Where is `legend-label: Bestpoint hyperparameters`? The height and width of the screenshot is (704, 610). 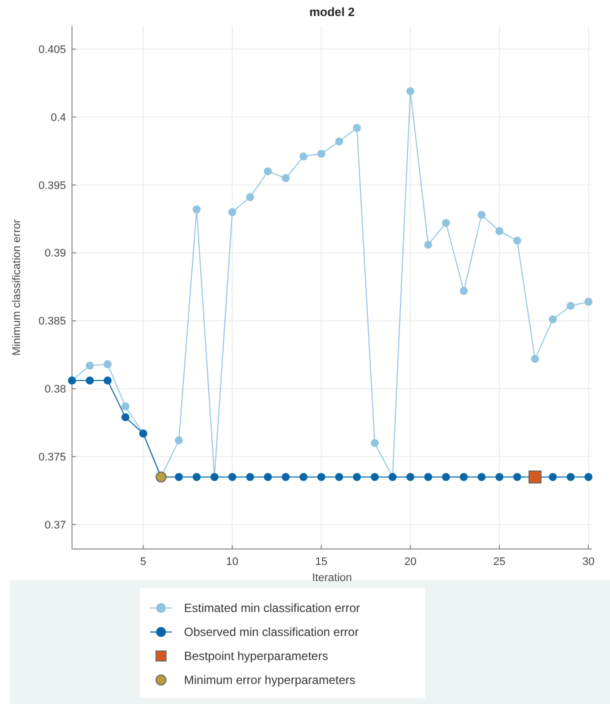
legend-label: Bestpoint hyperparameters is located at coordinates (256, 656).